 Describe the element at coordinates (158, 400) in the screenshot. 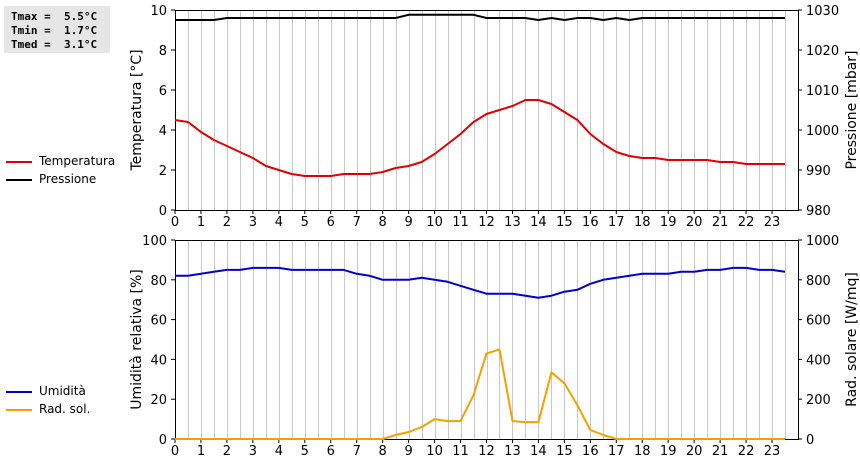

I see `y-tick-label-left: 20` at that location.